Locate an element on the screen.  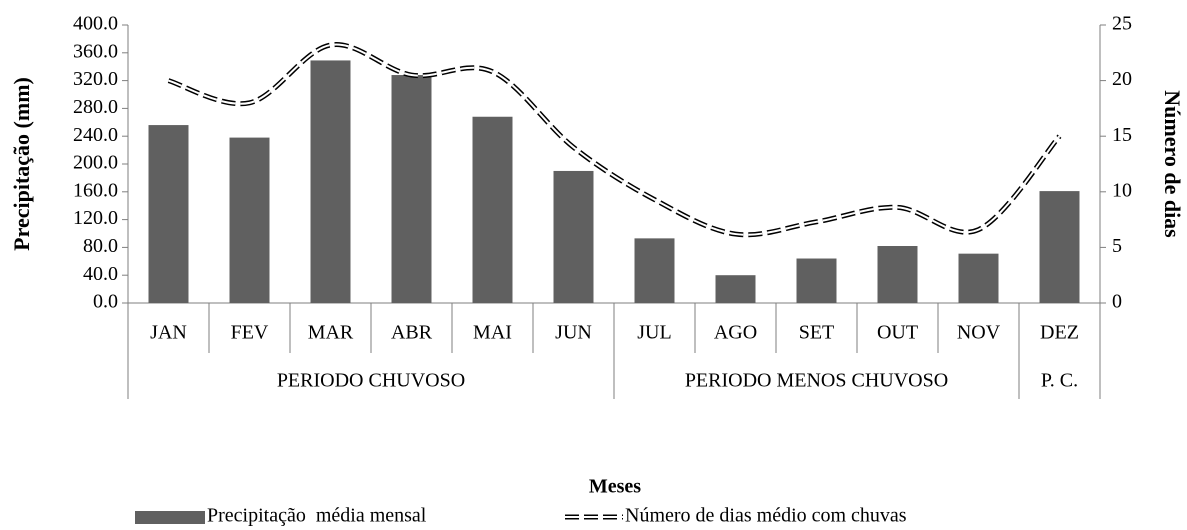
y-tick-label: 120.0 is located at coordinates (95, 218).